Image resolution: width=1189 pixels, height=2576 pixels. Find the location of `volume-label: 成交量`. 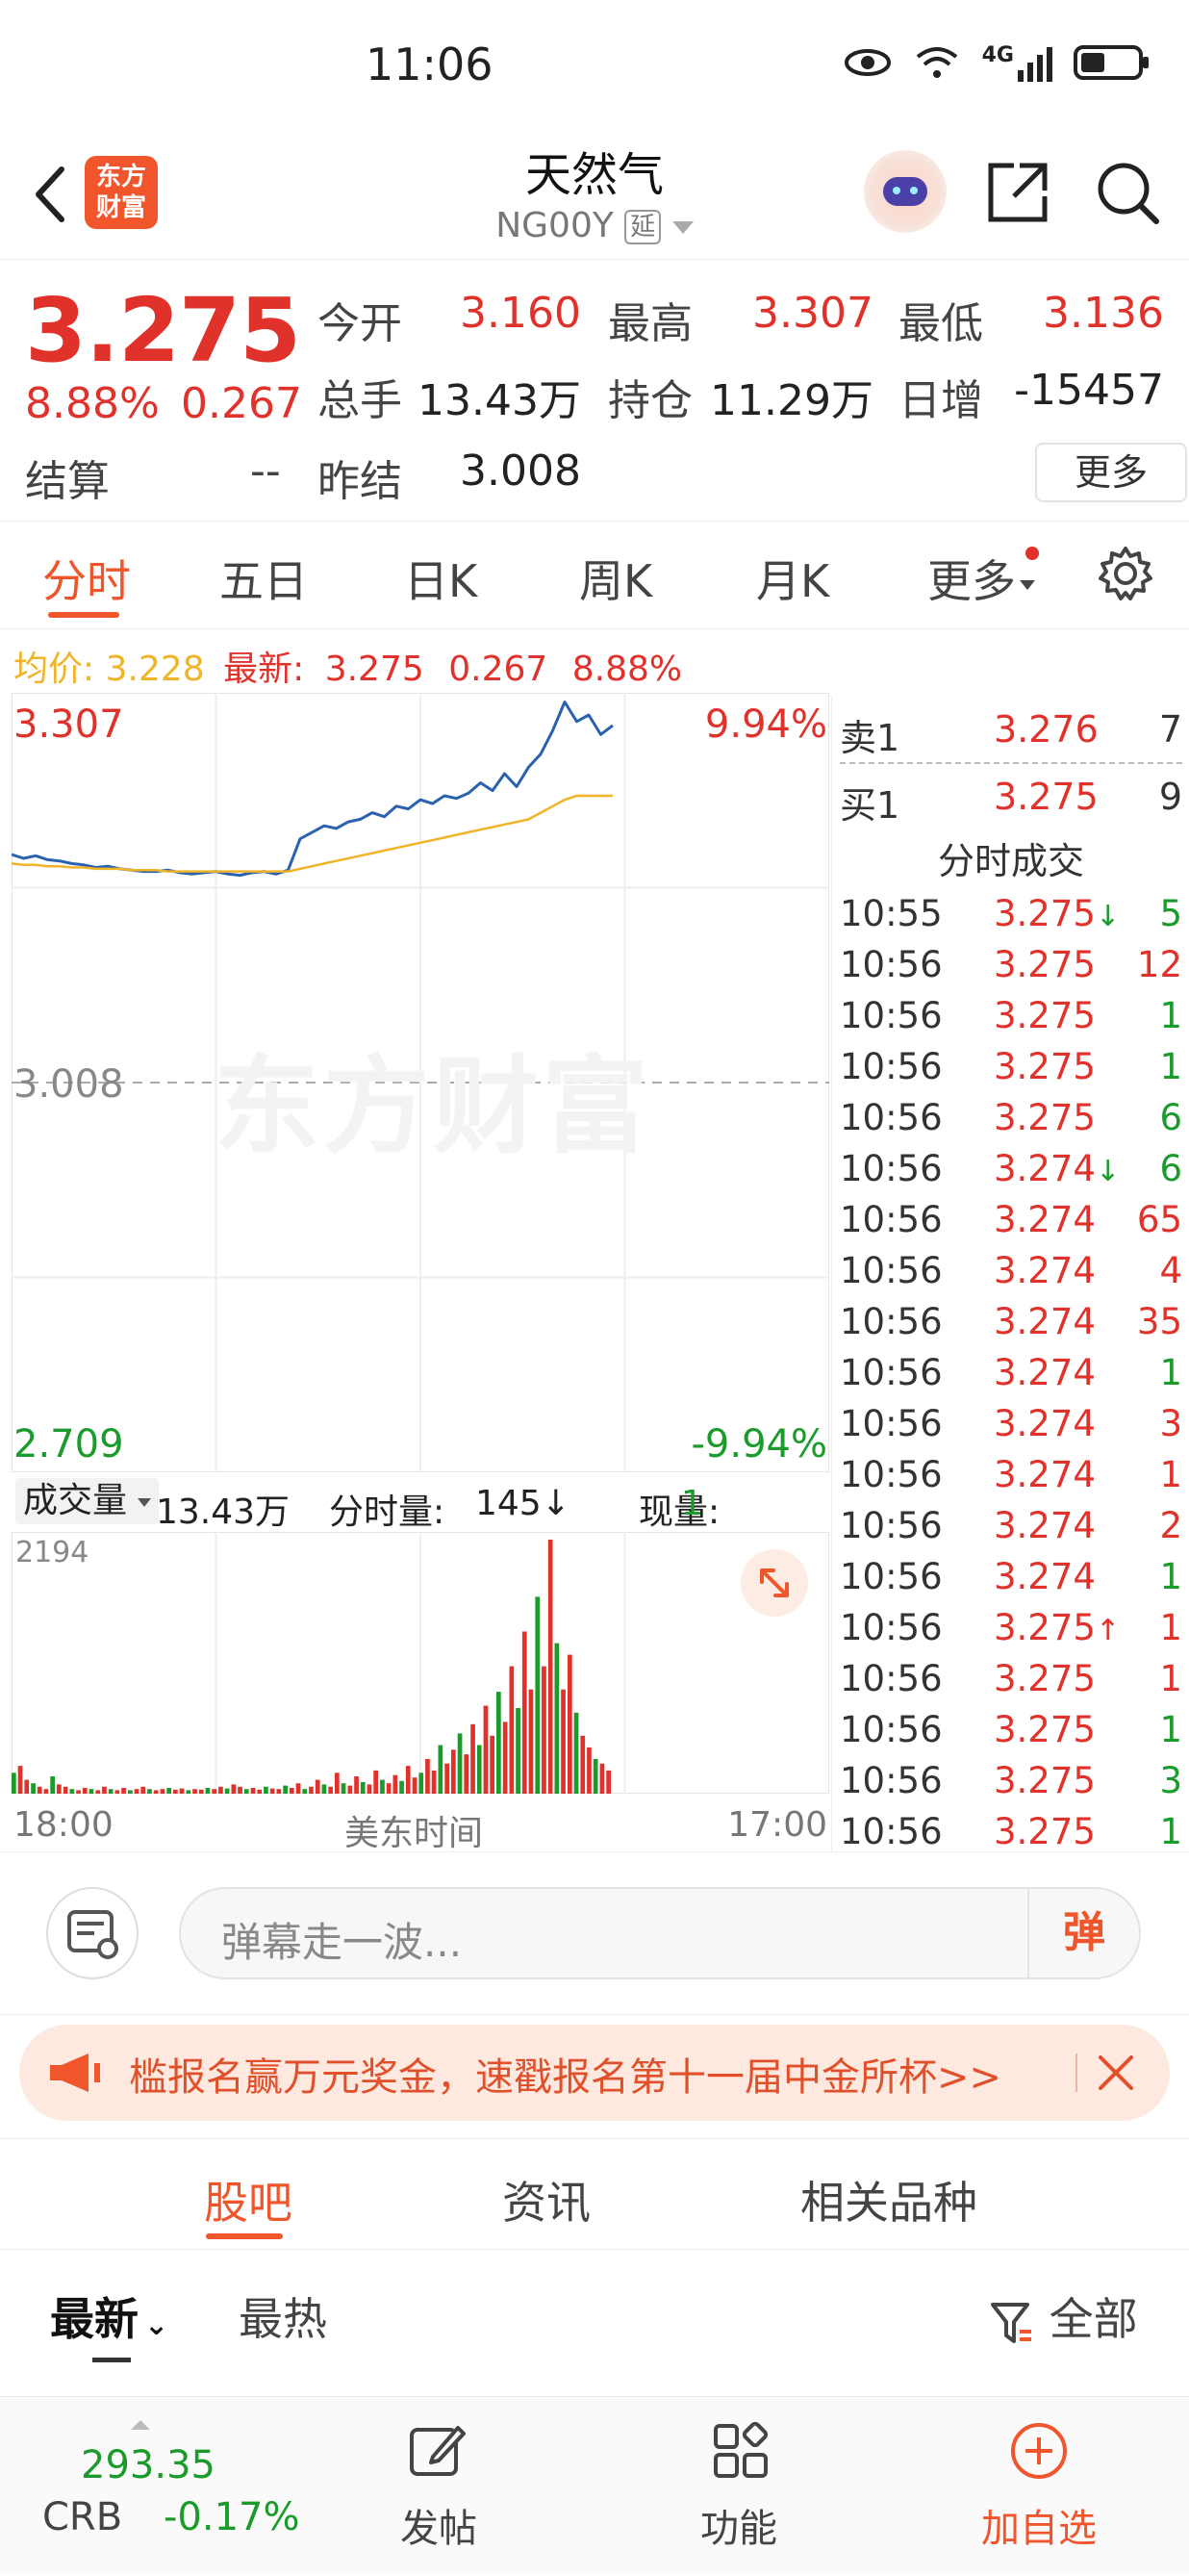

volume-label: 成交量 is located at coordinates (75, 1500).